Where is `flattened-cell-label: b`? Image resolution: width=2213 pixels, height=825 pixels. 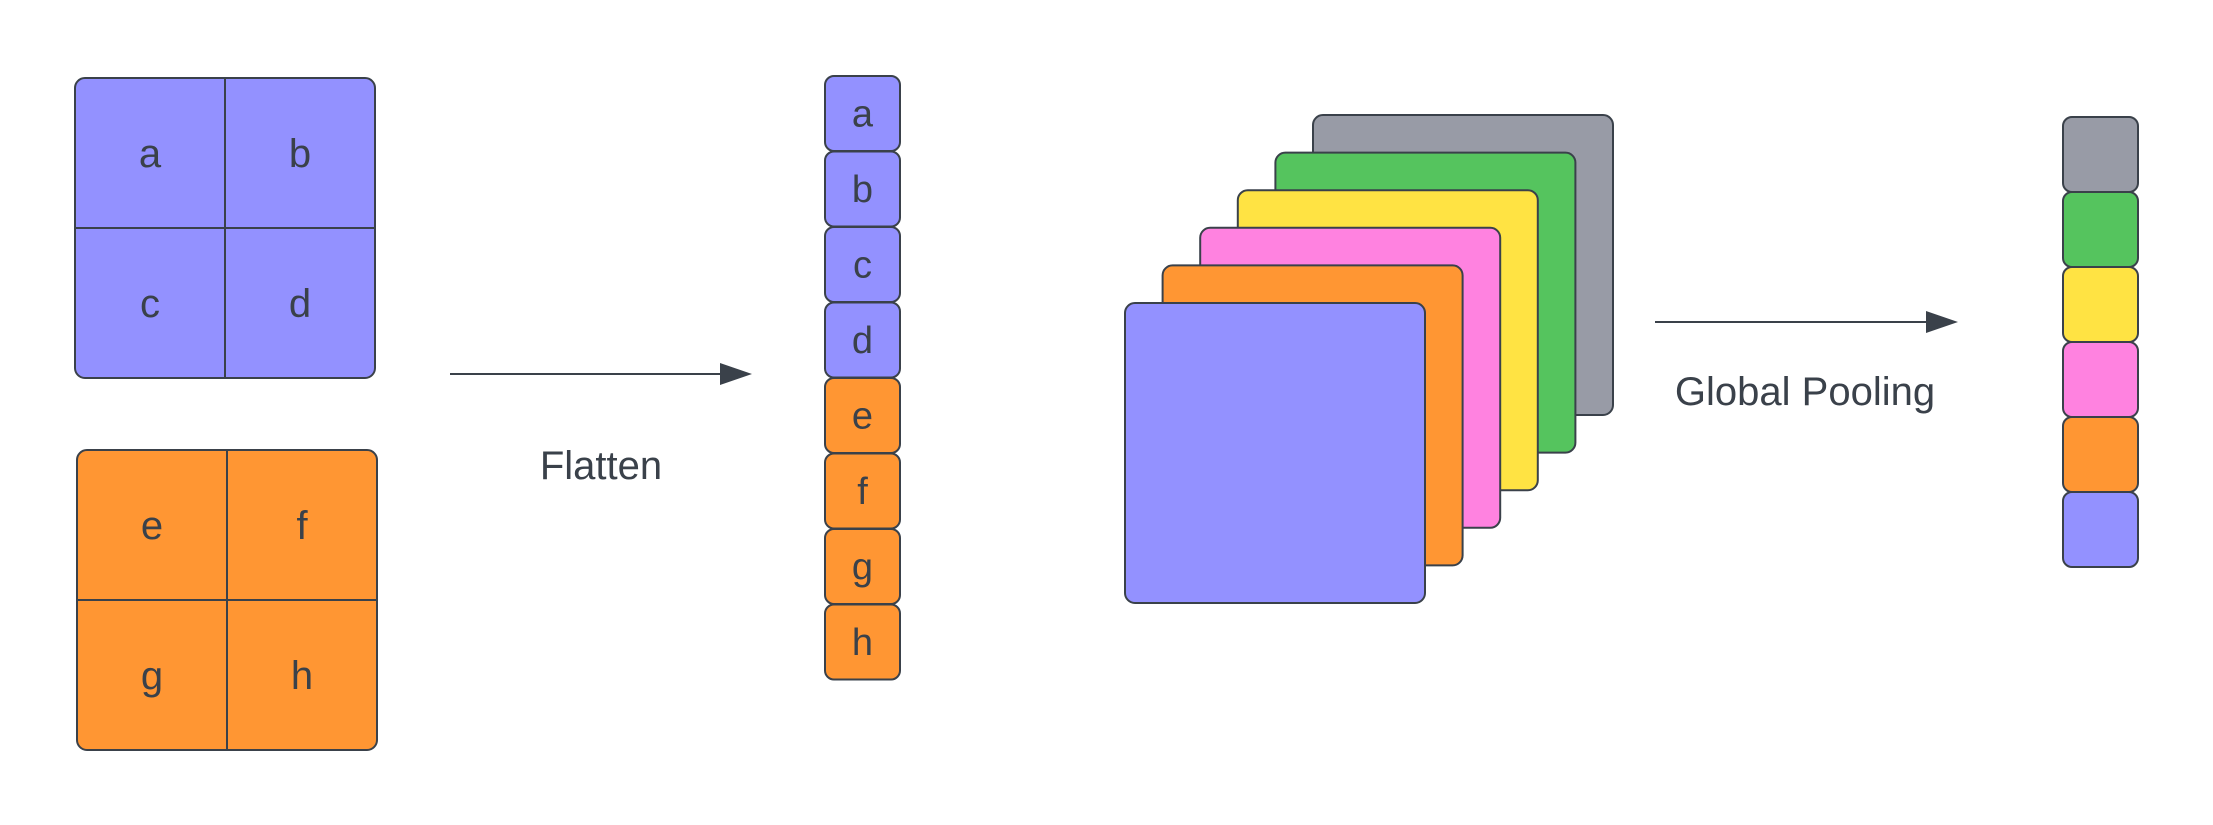
flattened-cell-label: b is located at coordinates (862, 190).